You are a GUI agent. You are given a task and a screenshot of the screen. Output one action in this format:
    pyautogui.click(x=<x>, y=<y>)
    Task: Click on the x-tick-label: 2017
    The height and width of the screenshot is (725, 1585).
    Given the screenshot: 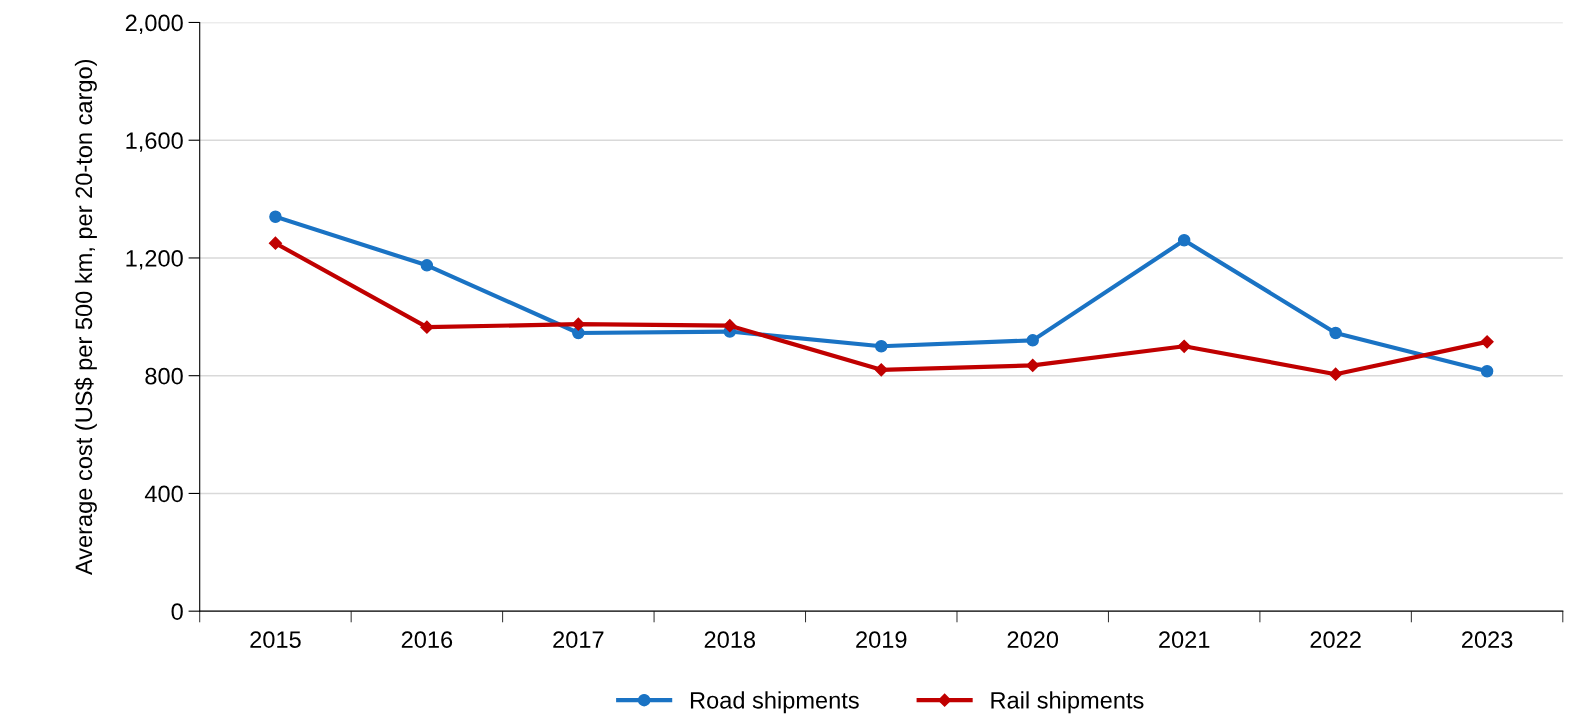 What is the action you would take?
    pyautogui.click(x=578, y=639)
    